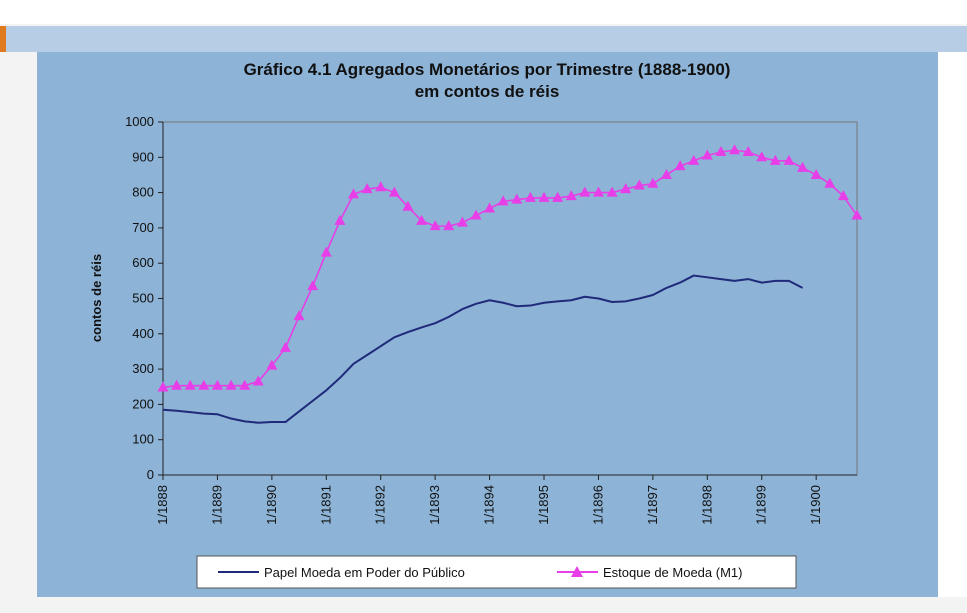 The image size is (967, 613). What do you see at coordinates (96, 298) in the screenshot?
I see `y-axis-label: contos de réis` at bounding box center [96, 298].